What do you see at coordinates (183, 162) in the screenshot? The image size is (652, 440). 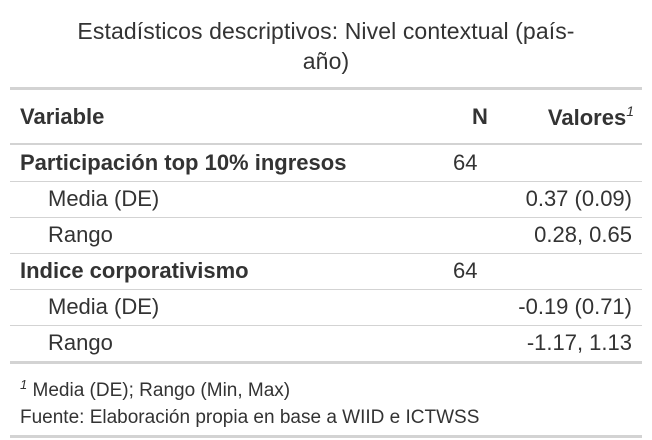 I see `row-variable: Participación top 10% ingresos` at bounding box center [183, 162].